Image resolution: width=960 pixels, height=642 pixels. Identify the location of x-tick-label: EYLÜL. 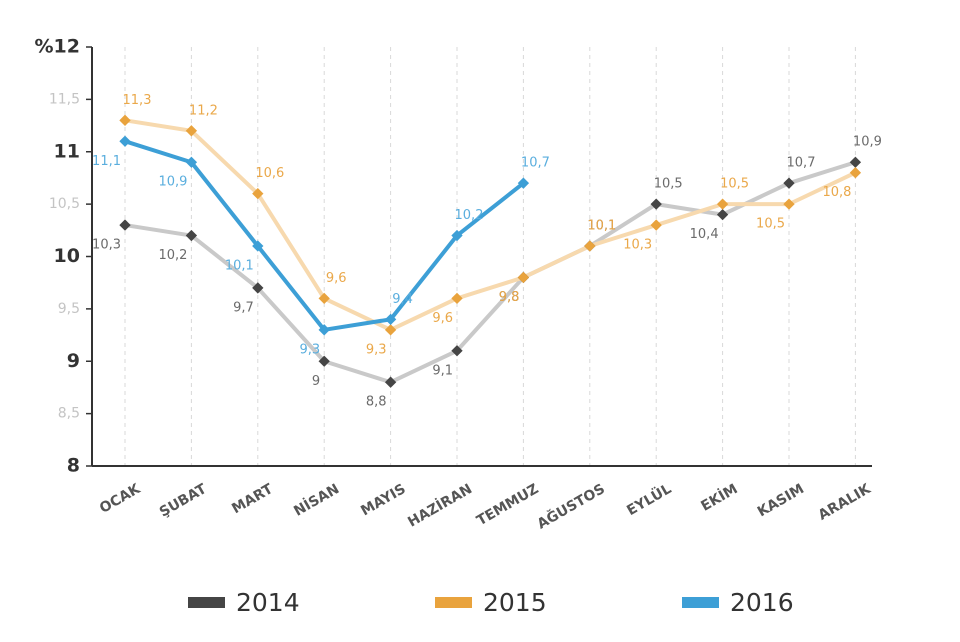
(648, 499).